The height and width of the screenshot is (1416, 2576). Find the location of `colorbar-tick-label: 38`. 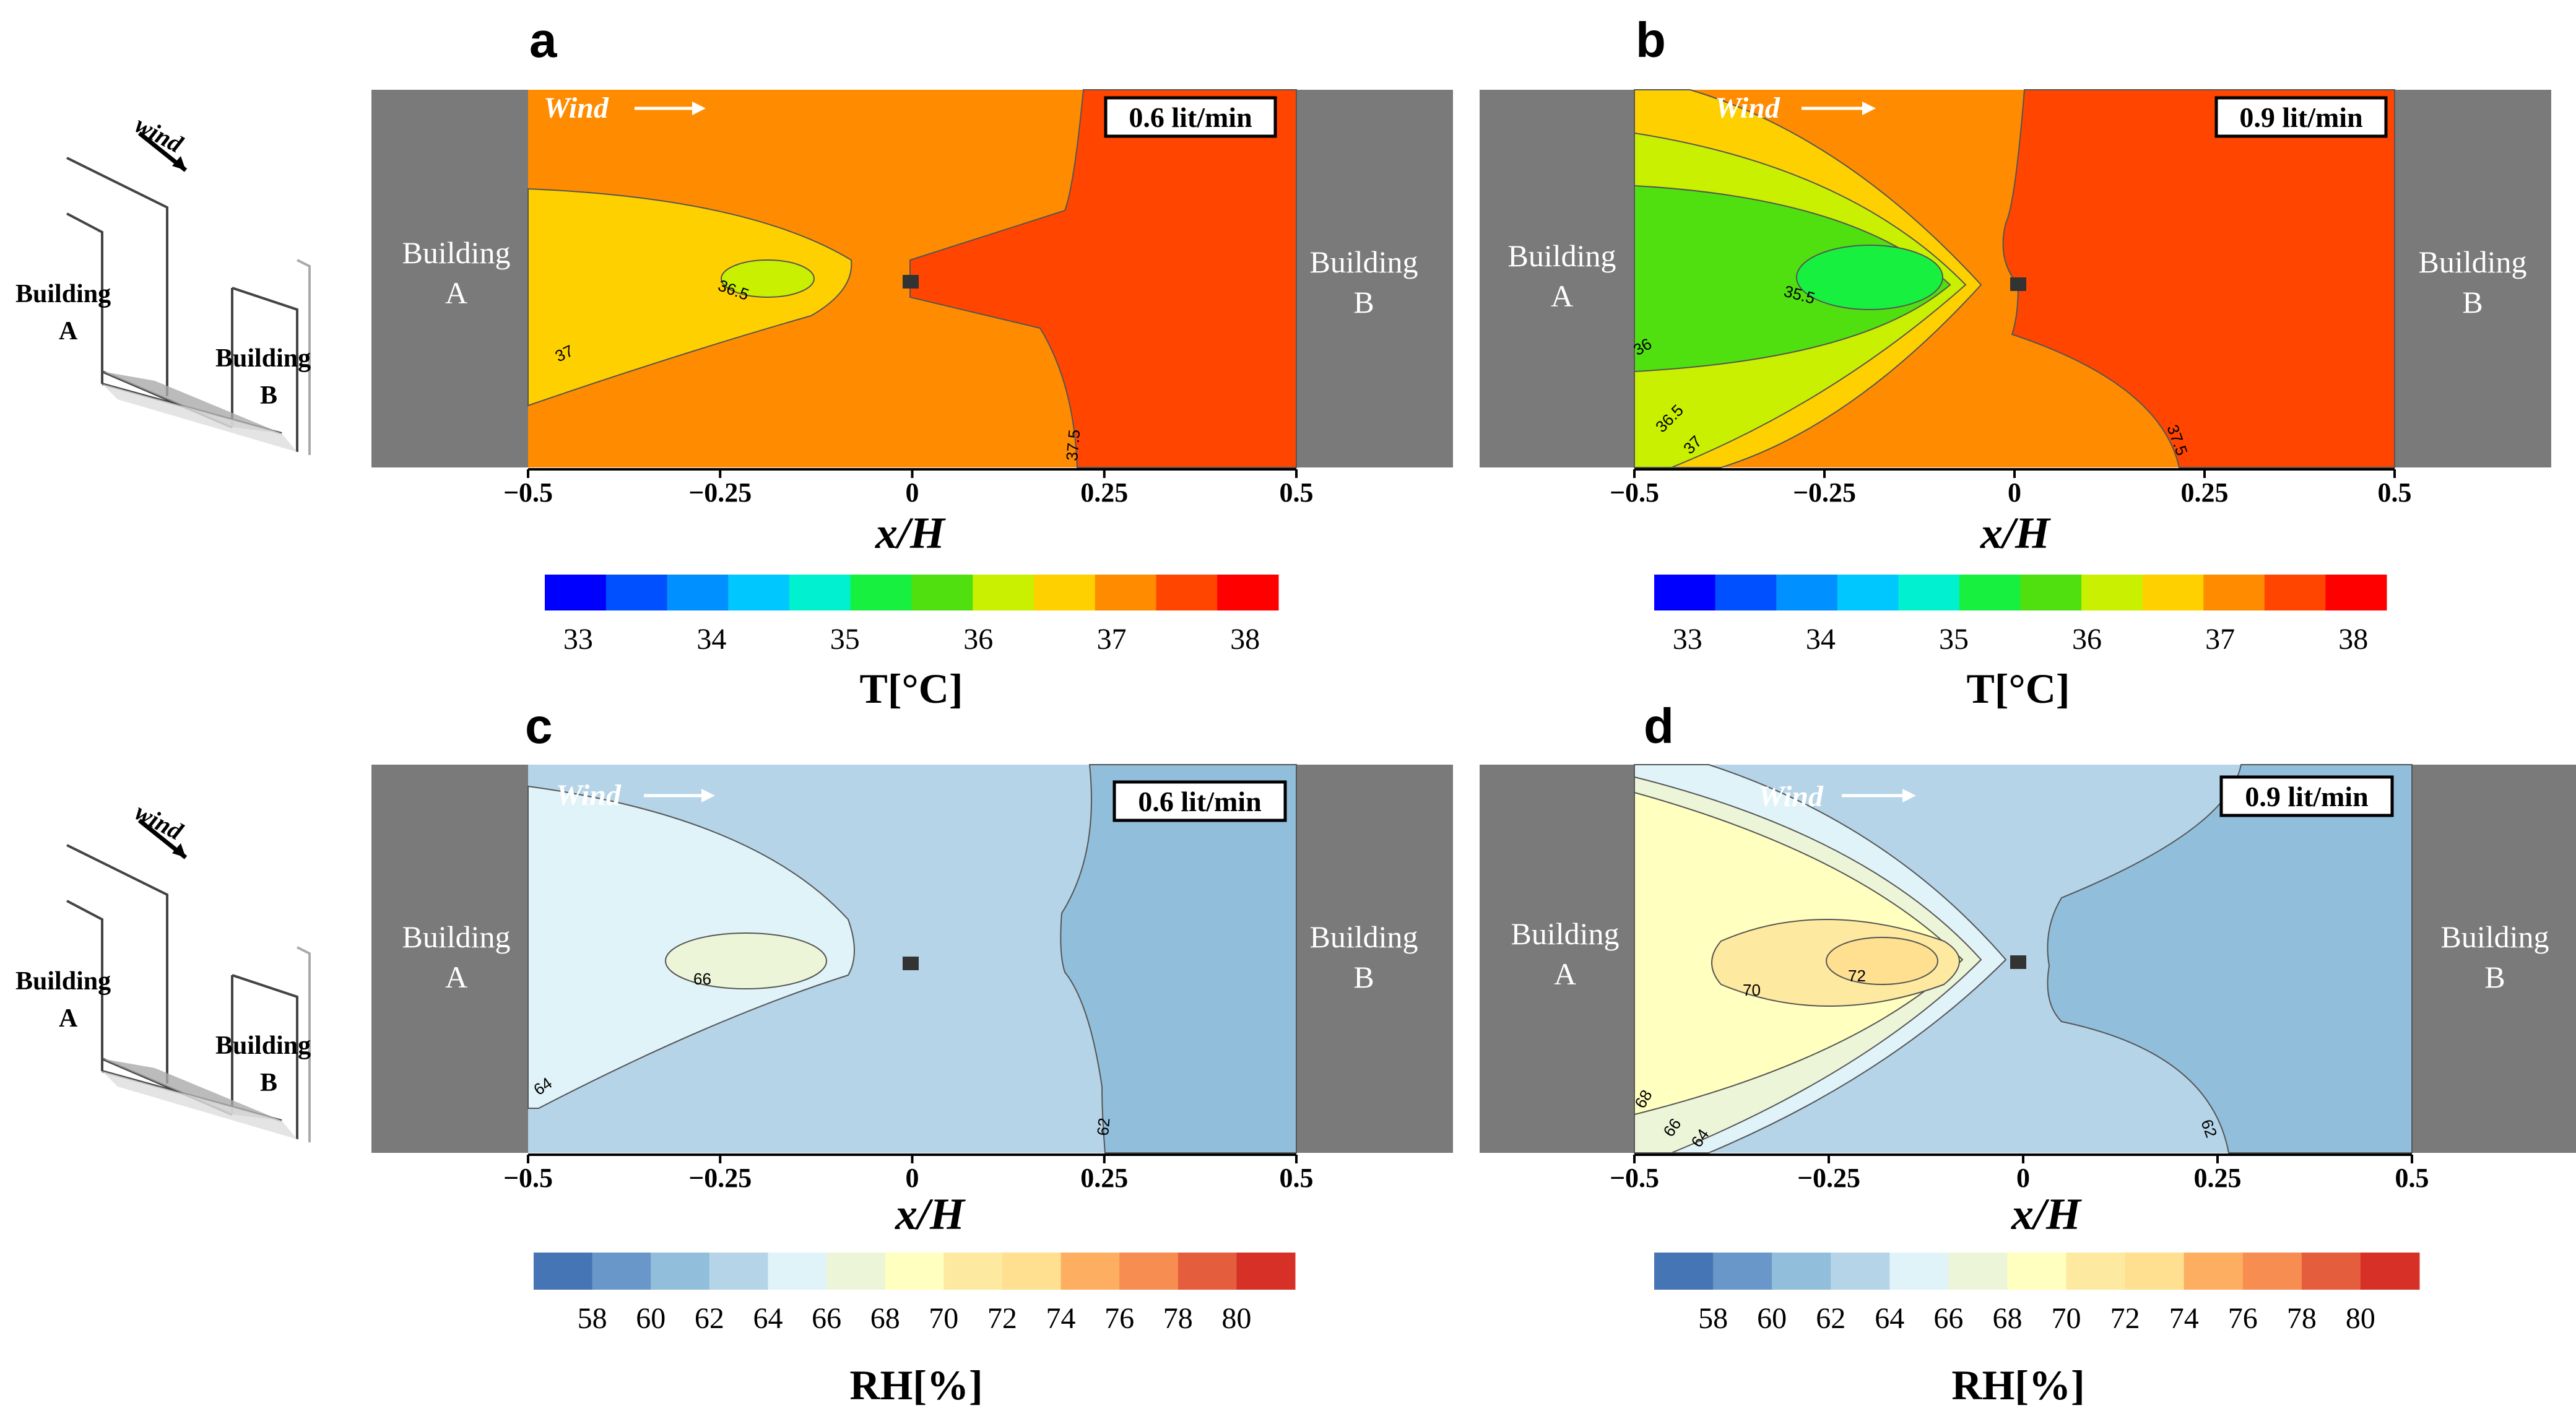

colorbar-tick-label: 38 is located at coordinates (2353, 640).